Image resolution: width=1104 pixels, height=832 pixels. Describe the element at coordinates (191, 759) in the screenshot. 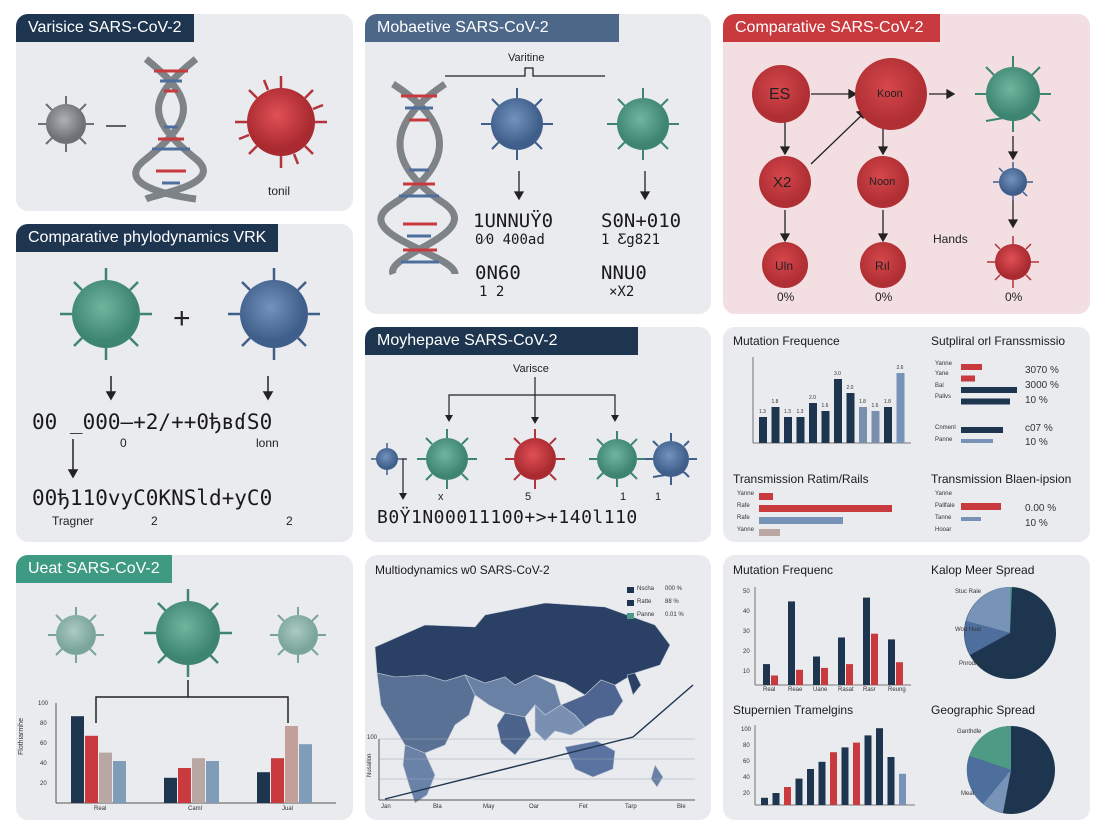

I see `grouped-bars` at that location.